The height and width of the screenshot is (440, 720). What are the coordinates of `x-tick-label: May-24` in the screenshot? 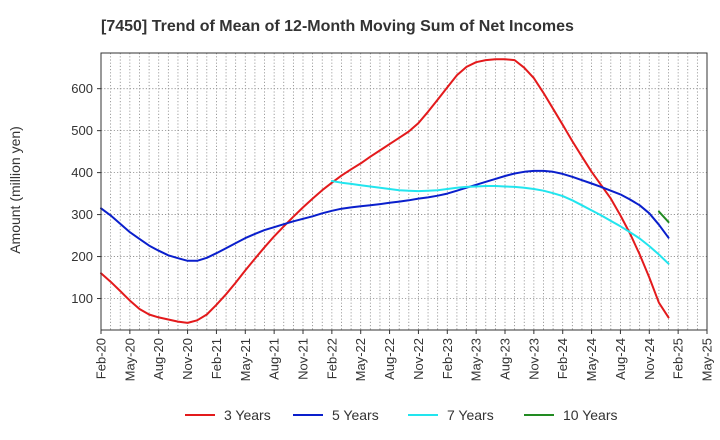 It's located at (591, 359).